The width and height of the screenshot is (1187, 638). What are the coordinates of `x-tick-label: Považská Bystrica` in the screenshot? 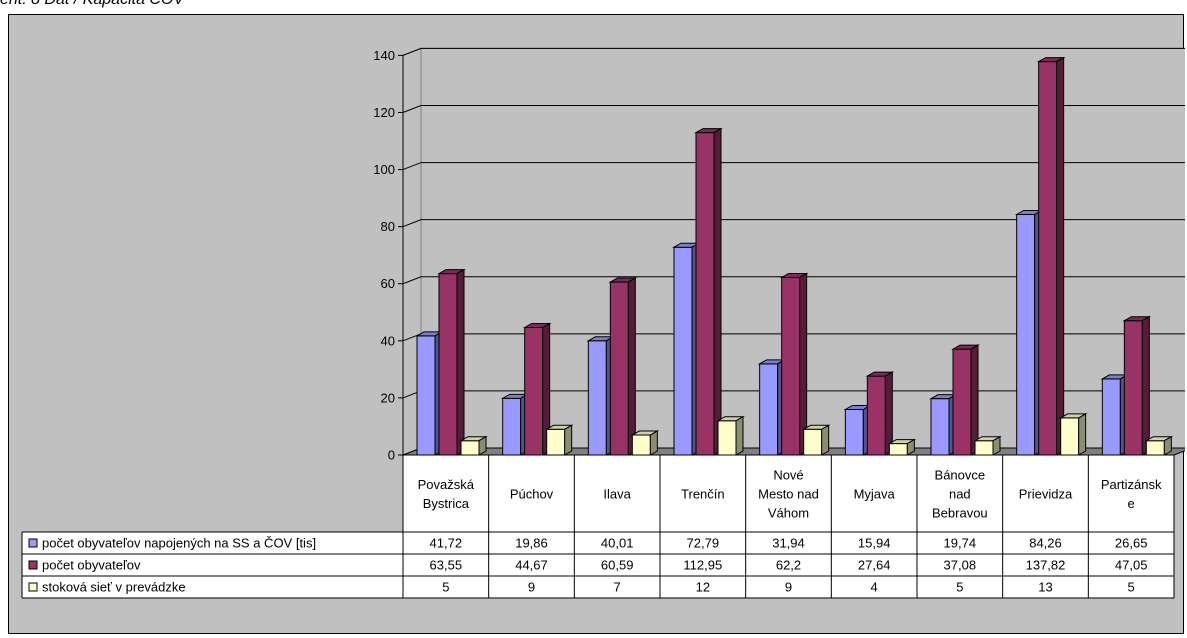 It's located at (446, 494).